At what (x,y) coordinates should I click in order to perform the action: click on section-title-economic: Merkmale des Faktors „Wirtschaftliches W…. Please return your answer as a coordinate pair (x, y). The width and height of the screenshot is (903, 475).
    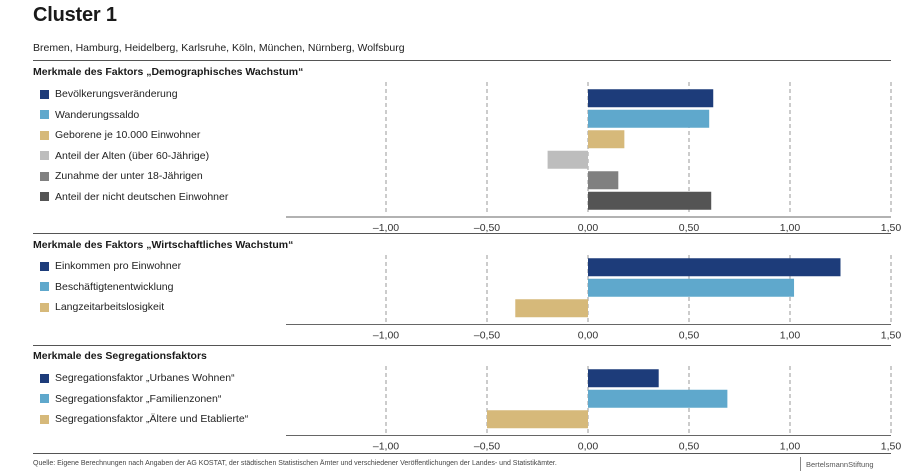
    Looking at the image, I should click on (163, 245).